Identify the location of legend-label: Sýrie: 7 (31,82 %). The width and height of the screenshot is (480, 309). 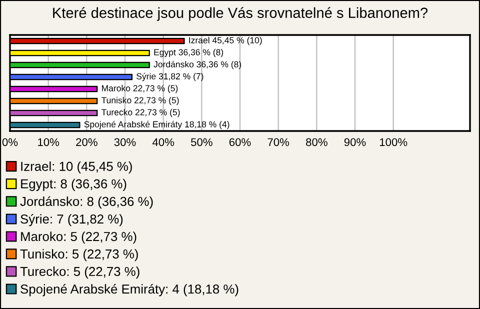
(71, 220).